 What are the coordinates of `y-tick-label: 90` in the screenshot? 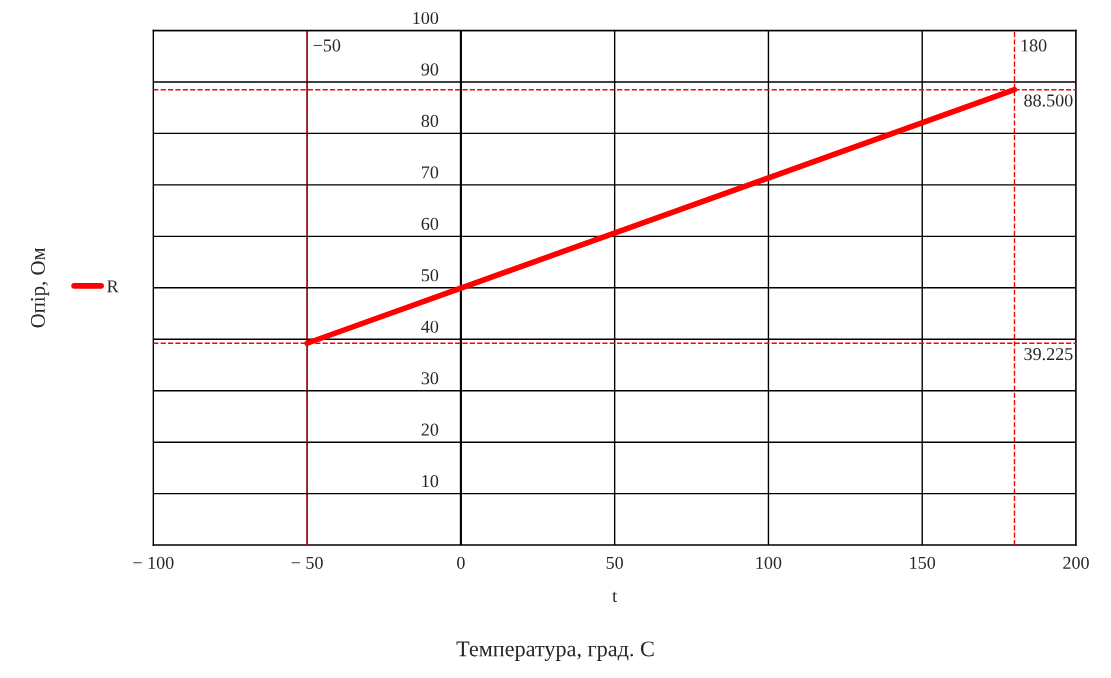 It's located at (430, 69).